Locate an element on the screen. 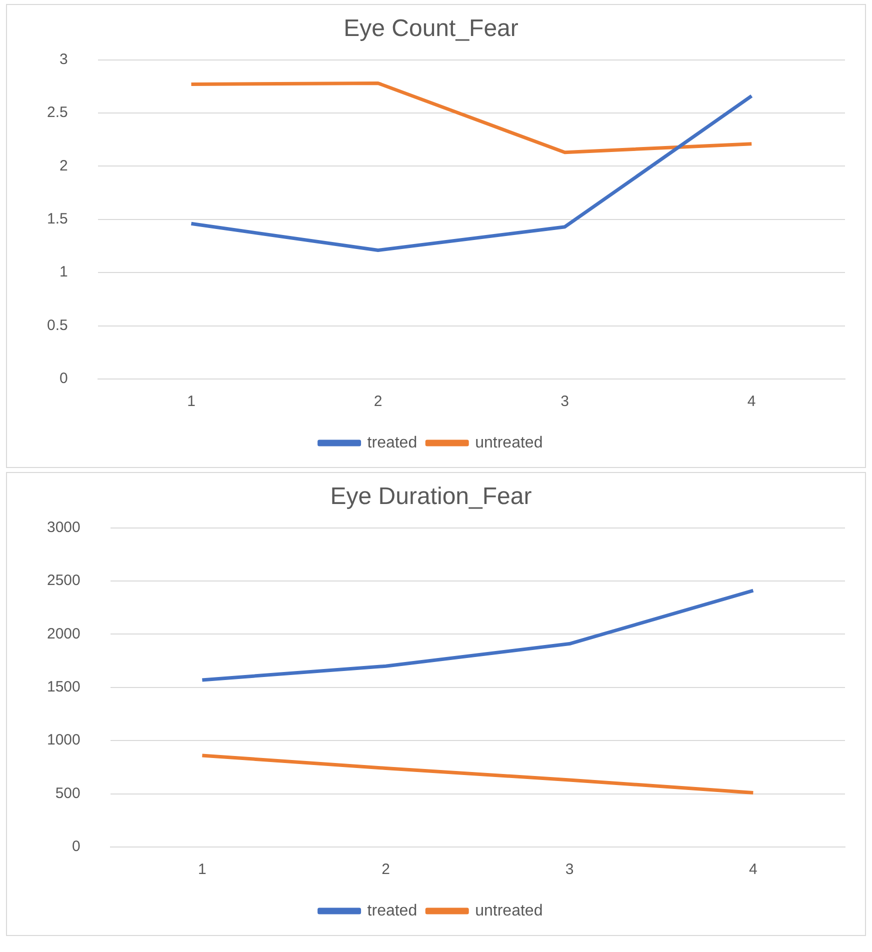  chart-title: Eye Count_Fear is located at coordinates (431, 28).